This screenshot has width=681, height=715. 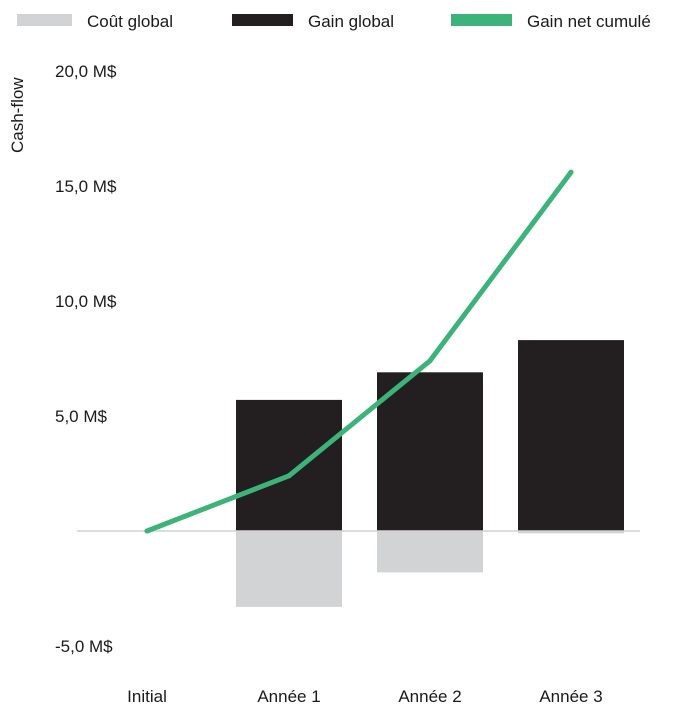 I want to click on legend-label-gain-global: Gain global, so click(x=351, y=21).